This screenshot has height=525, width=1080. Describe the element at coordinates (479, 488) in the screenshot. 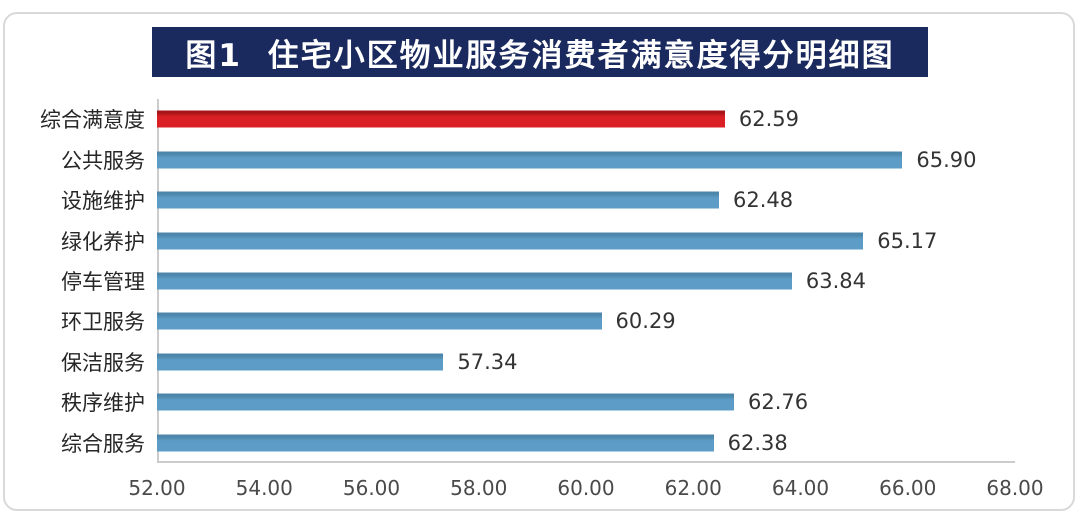

I see `x-tick-label: 58.00` at that location.